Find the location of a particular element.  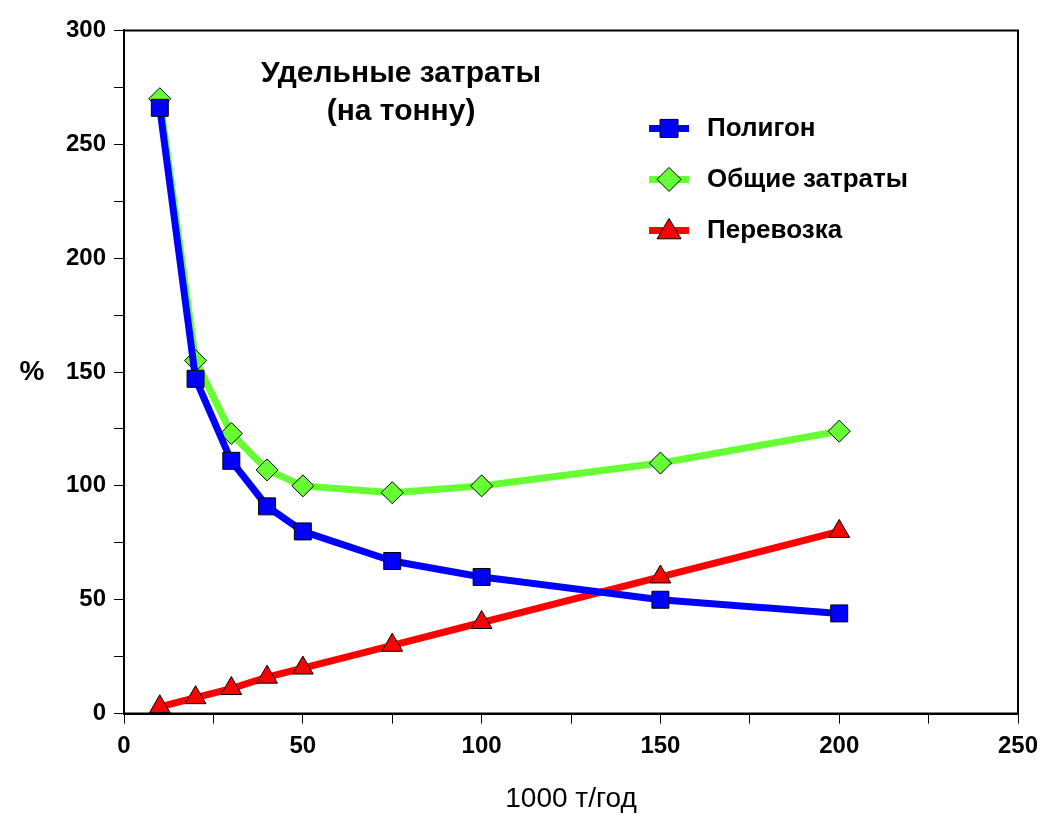

y-tick-label: 300 is located at coordinates (86, 29).